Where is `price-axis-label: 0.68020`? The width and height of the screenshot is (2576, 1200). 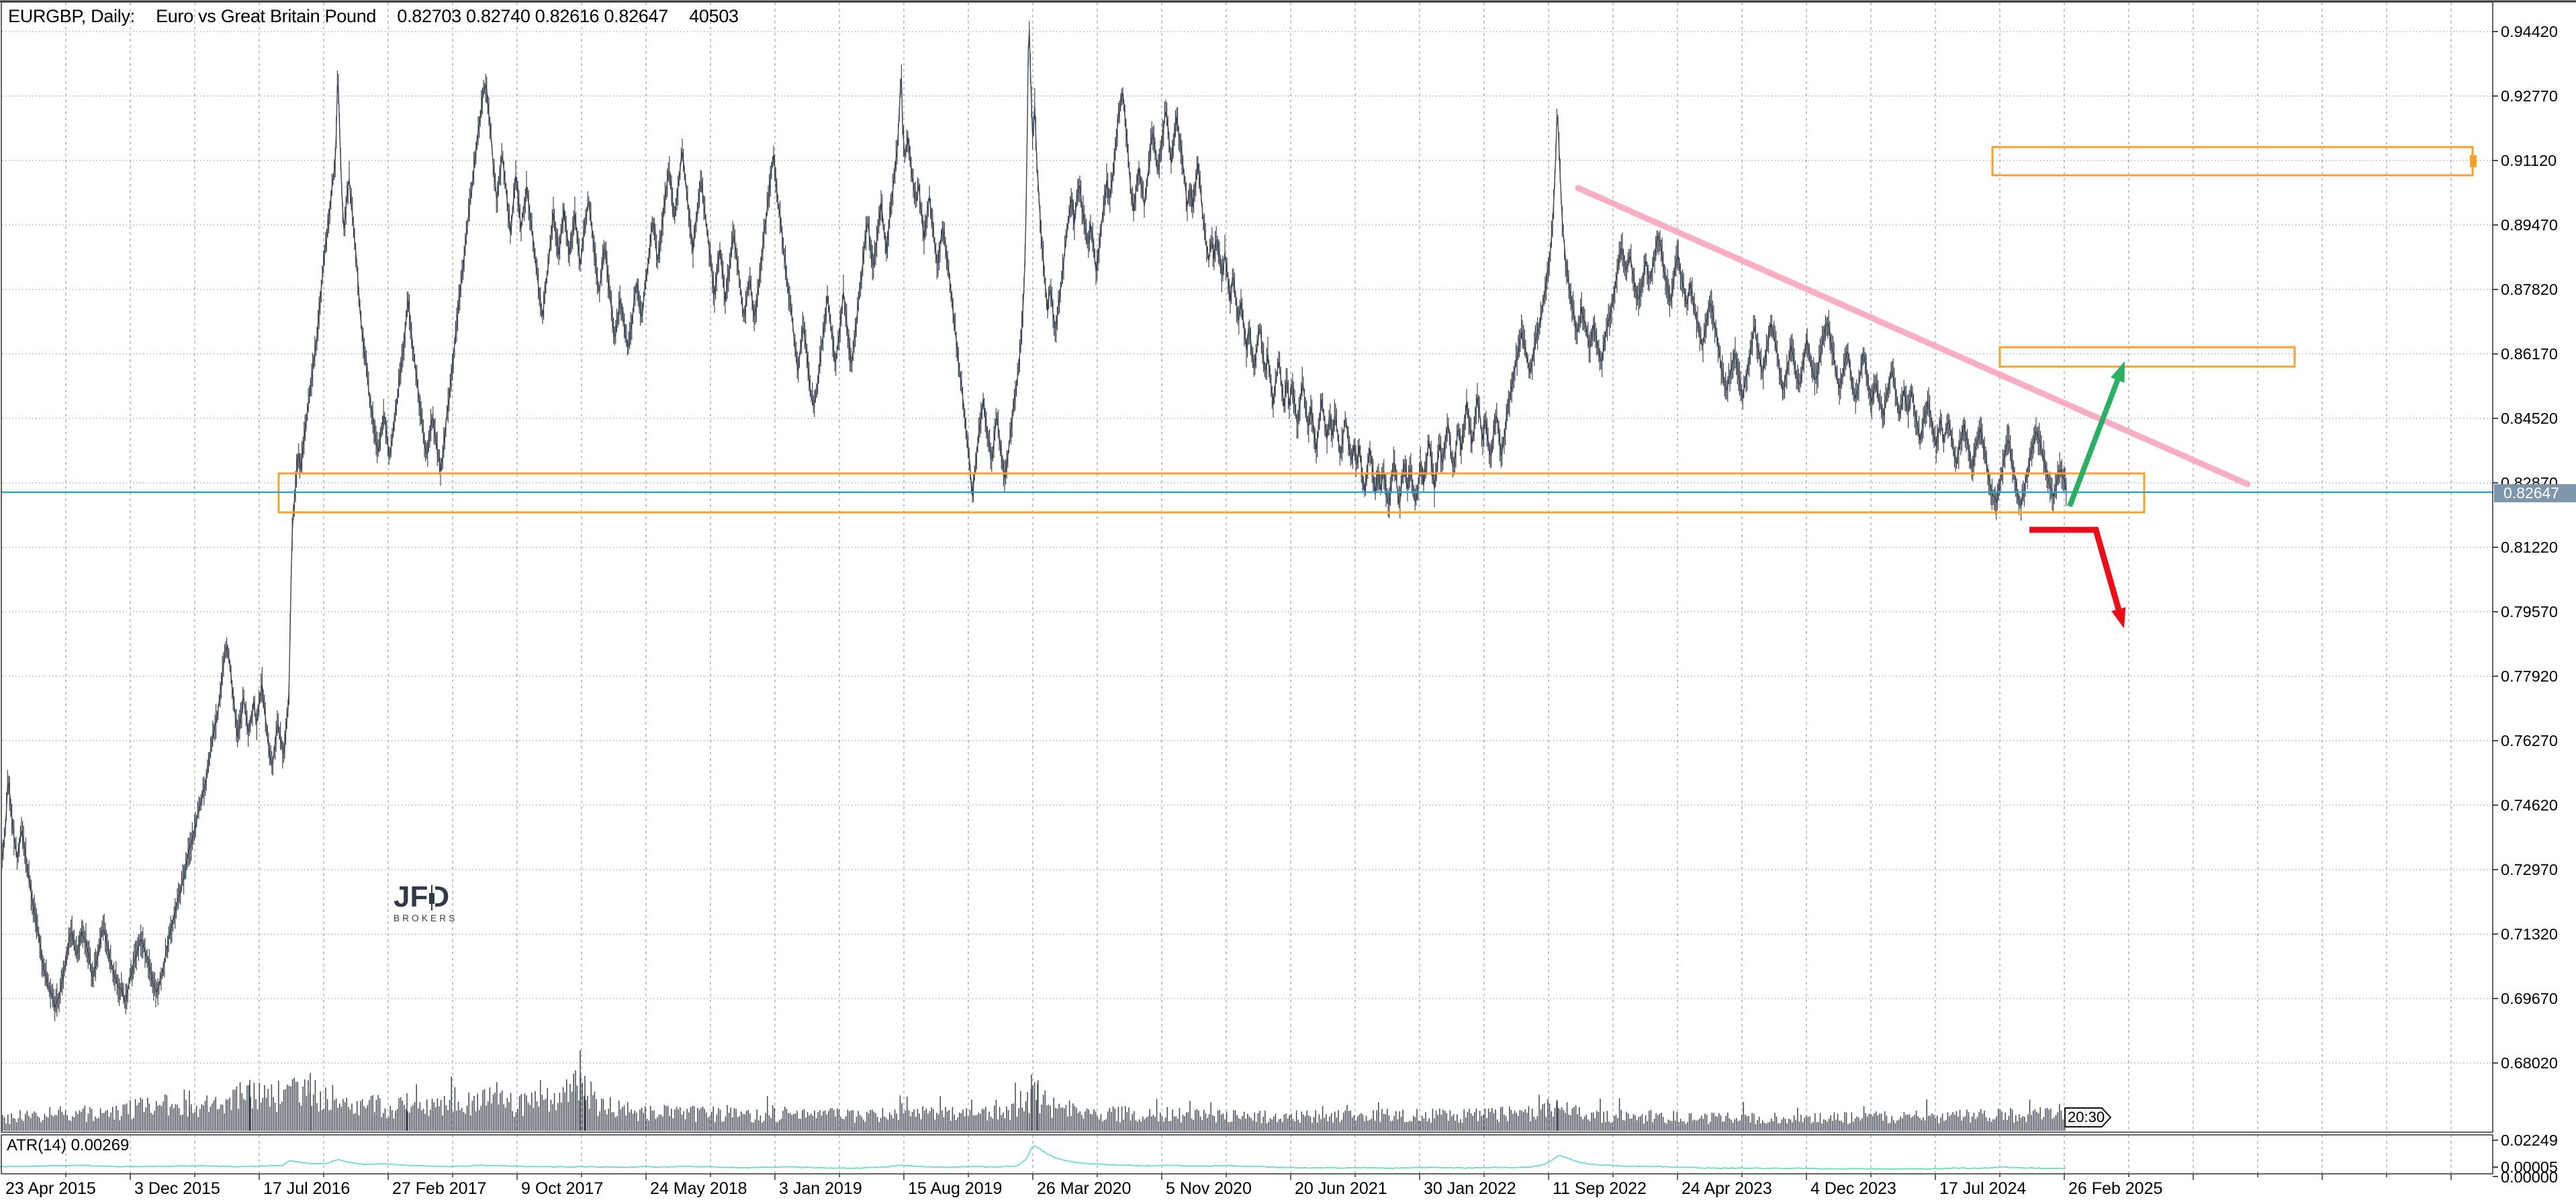
price-axis-label: 0.68020 is located at coordinates (2529, 1063).